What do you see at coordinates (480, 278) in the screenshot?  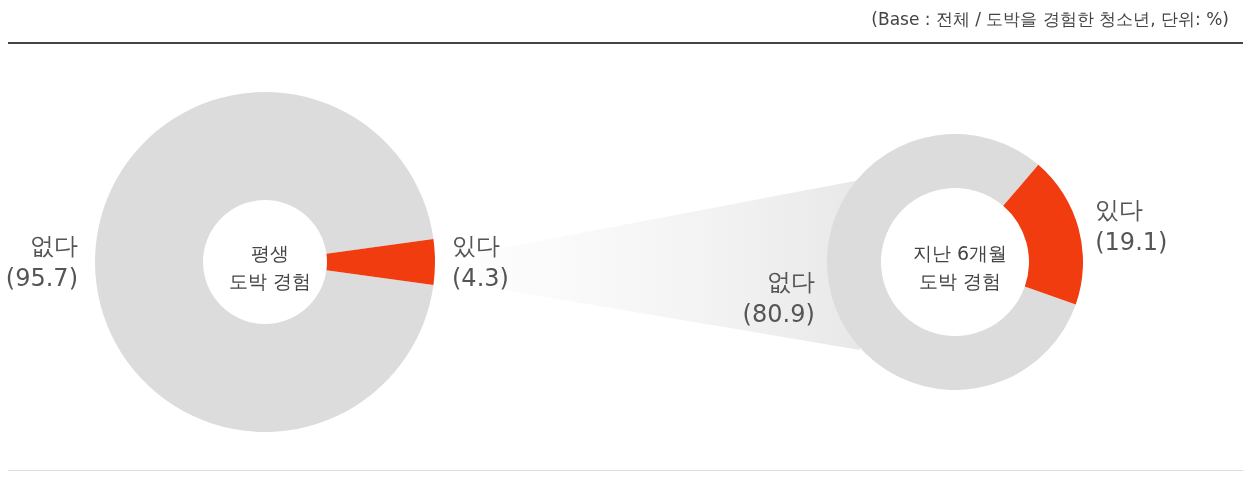 I see `data-label: (4.3)` at bounding box center [480, 278].